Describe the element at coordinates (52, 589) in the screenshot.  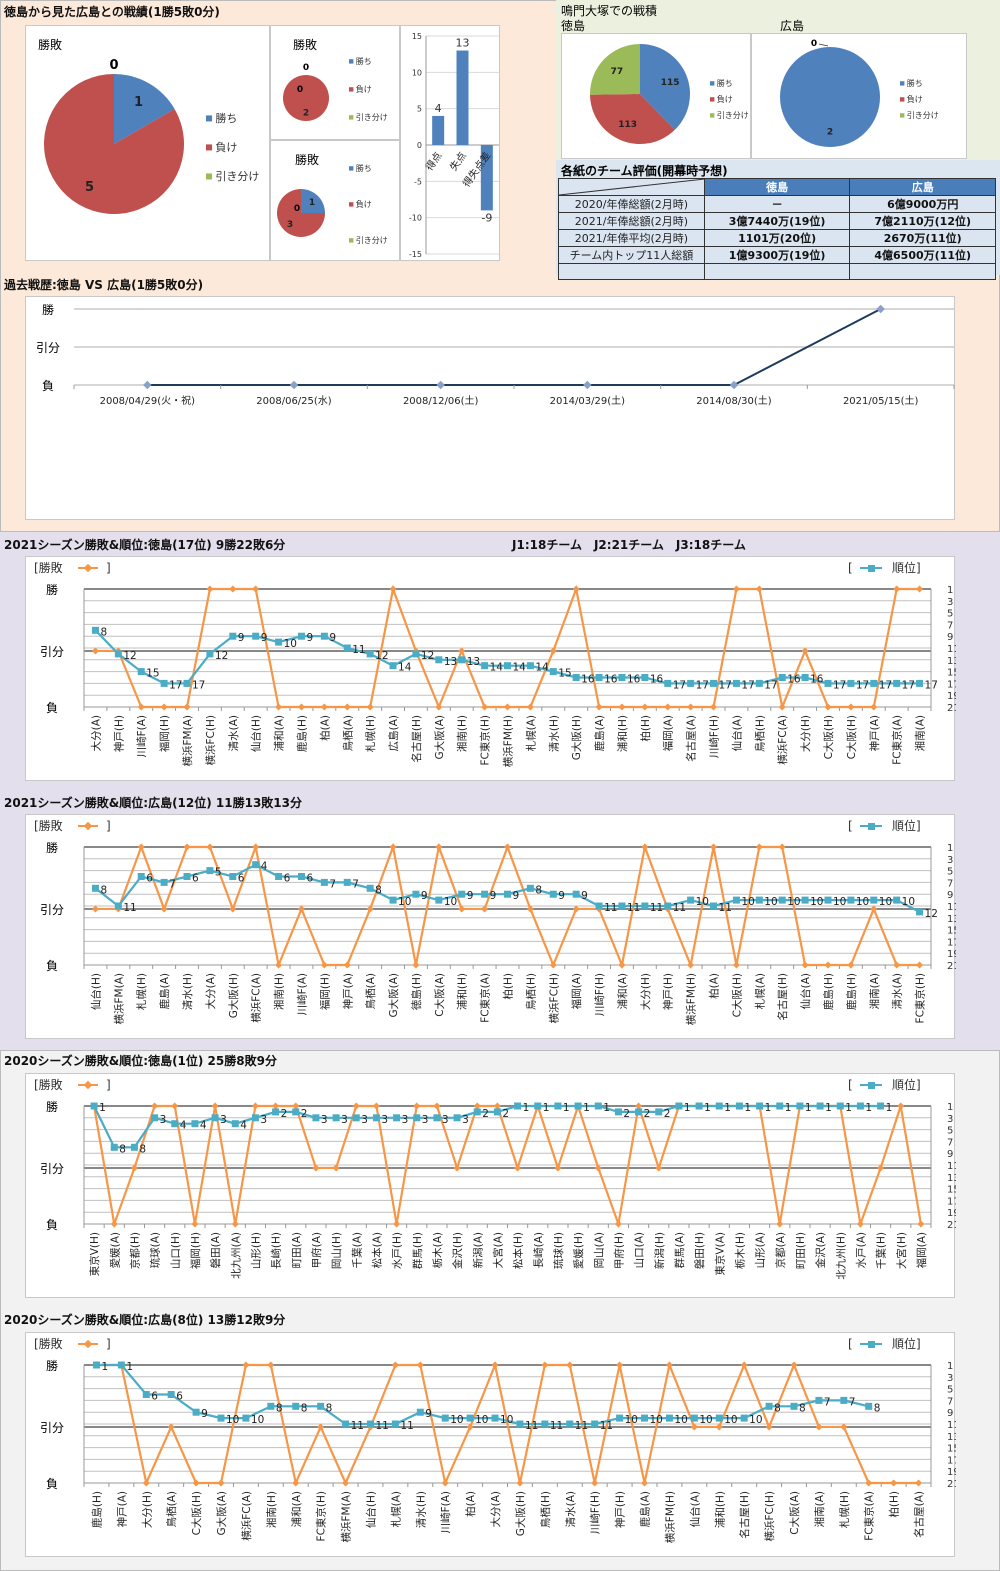
I see `y-tick-label-win: 勝` at that location.